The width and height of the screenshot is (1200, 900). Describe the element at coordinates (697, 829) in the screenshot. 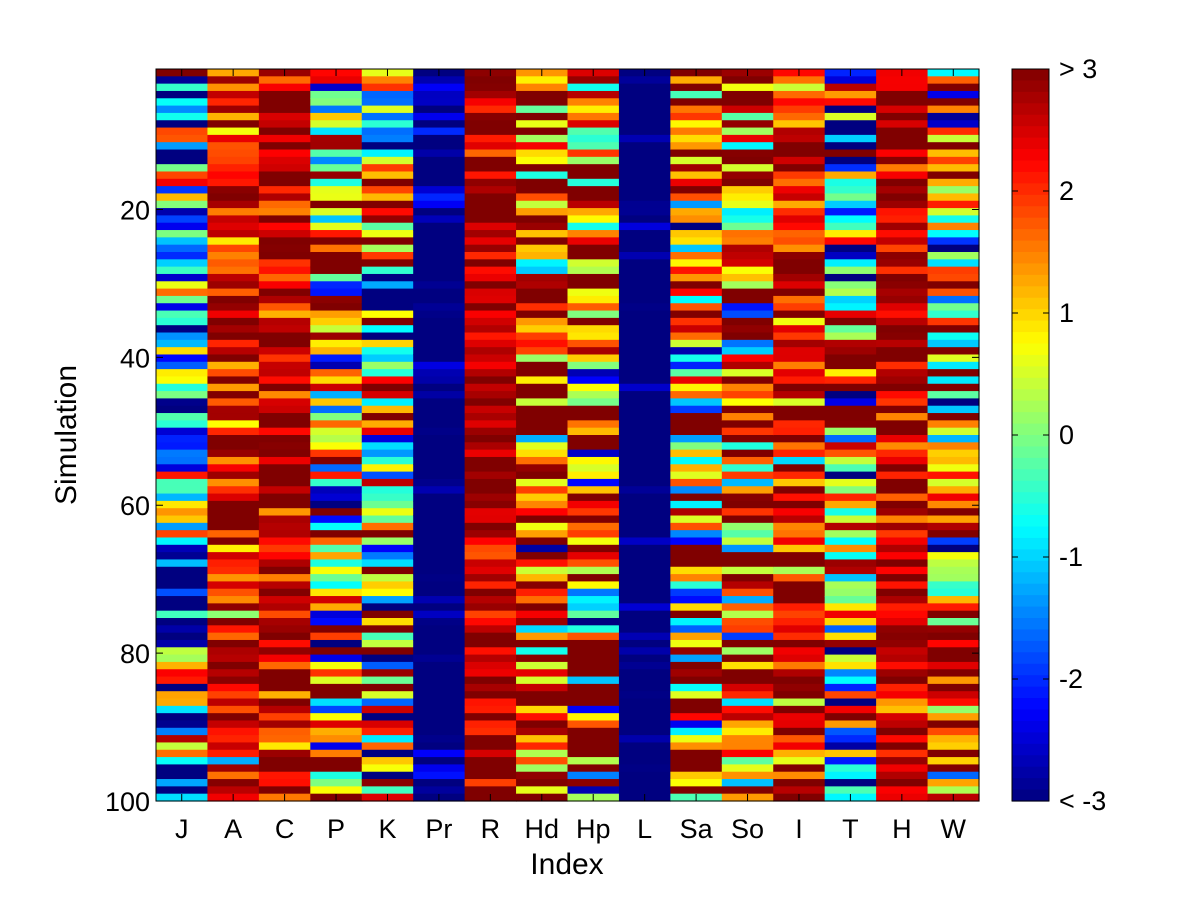

I see `x-tick-label: Sa` at that location.